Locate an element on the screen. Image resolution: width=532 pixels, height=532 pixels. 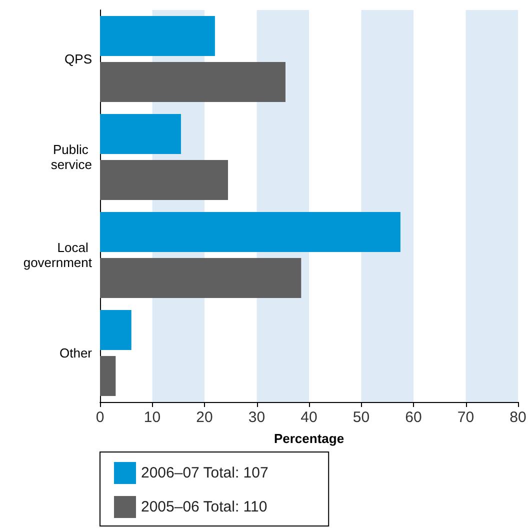
x-tick-label: 10 is located at coordinates (152, 417).